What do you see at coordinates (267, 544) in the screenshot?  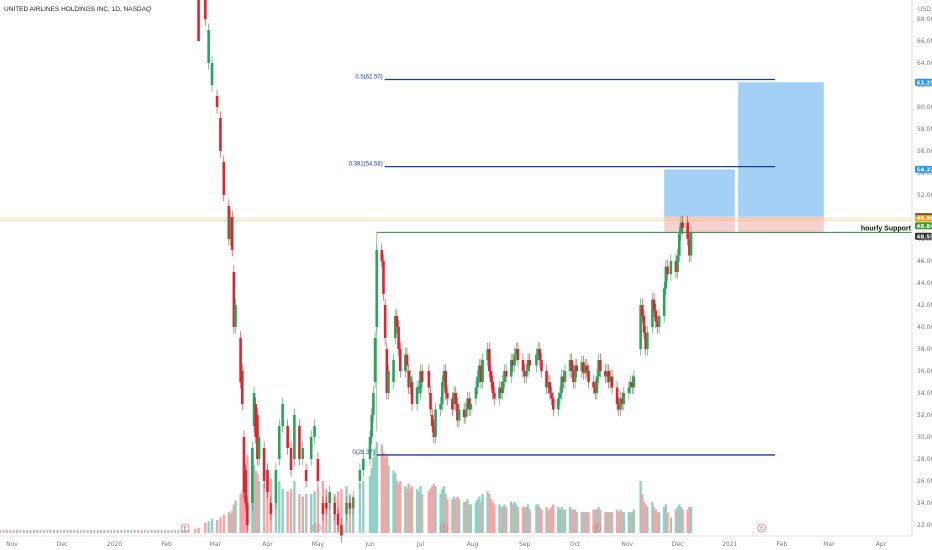 I see `time-tick-label: Apr` at bounding box center [267, 544].